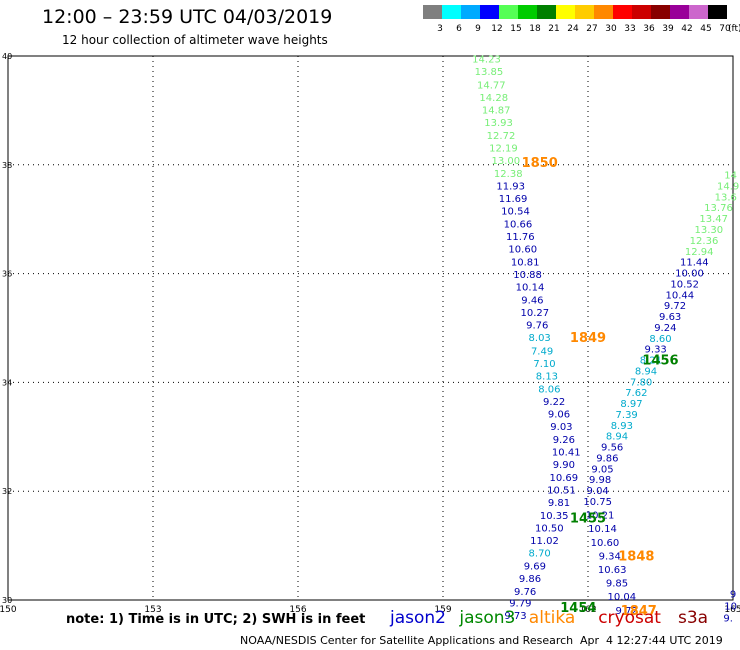 The width and height of the screenshot is (740, 650). Describe the element at coordinates (686, 29) in the screenshot. I see `legend-label: 42` at that location.